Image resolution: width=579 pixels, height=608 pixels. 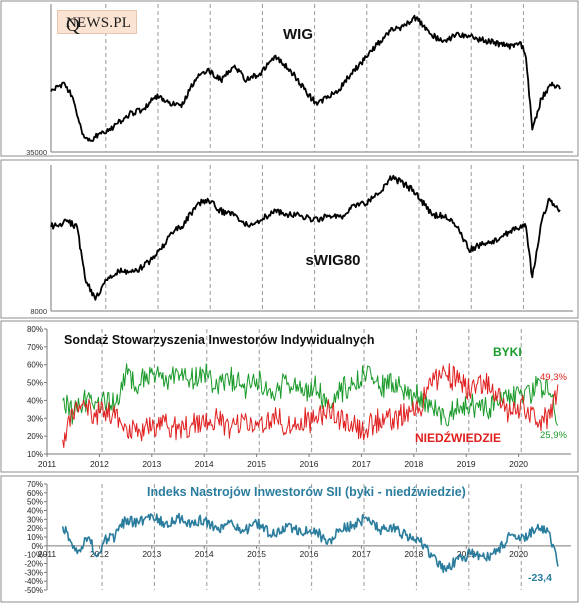 What do you see at coordinates (35, 329) in the screenshot?
I see `y-tick-label: 80%` at bounding box center [35, 329].